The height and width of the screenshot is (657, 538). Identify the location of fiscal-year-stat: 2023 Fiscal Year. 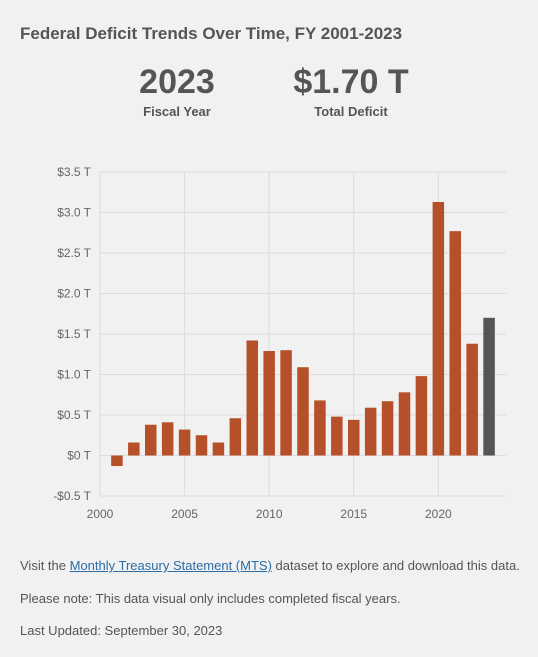
(177, 91).